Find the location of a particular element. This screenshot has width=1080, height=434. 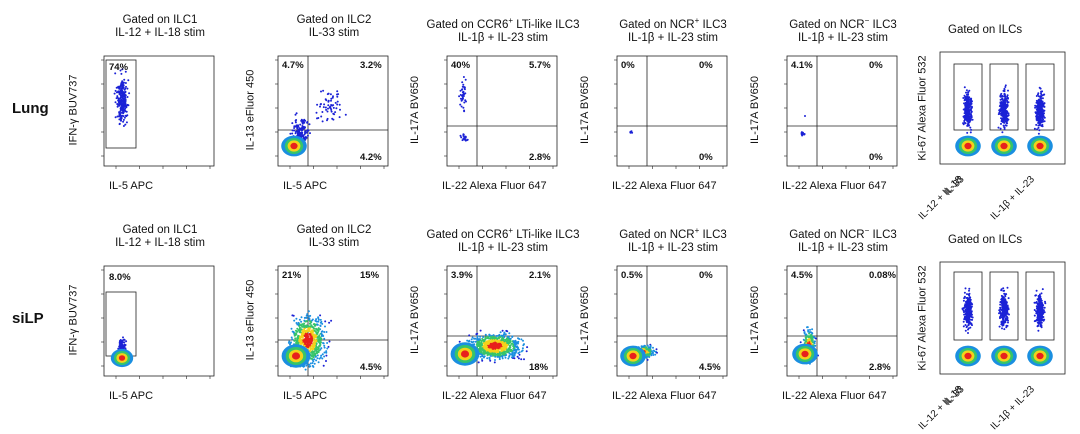

quad-ncrpos-lr-silp: 4.5% is located at coordinates (710, 367).